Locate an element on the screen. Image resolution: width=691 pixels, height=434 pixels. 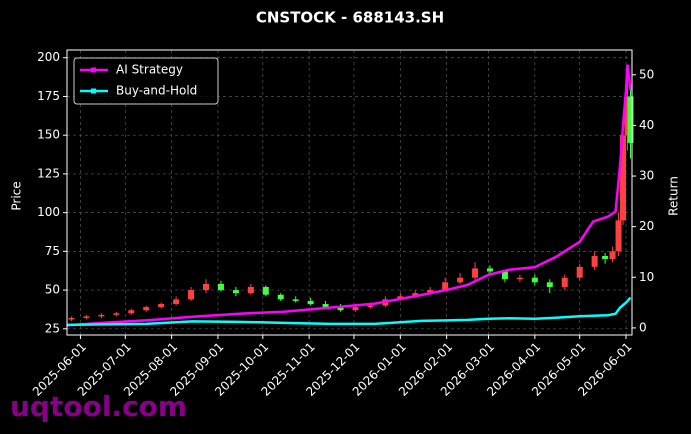
y2-tick-label: 40 is located at coordinates (646, 125).